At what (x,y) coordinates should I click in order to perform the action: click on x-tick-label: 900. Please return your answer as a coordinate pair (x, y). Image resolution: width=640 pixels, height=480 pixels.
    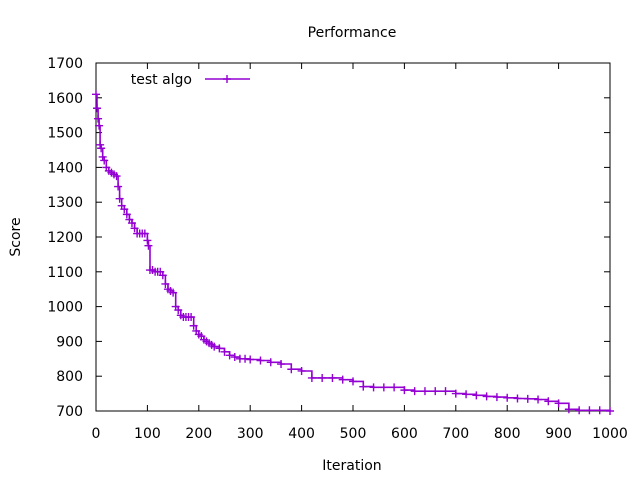
    Looking at the image, I should click on (558, 434).